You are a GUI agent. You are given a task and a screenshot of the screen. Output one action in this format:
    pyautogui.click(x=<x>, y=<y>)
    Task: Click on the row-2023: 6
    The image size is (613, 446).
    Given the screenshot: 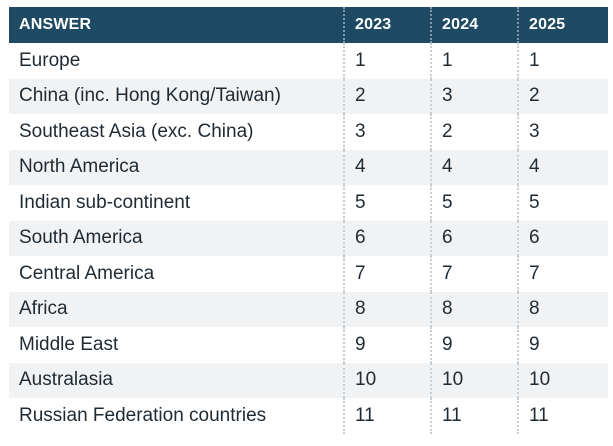 What is the action you would take?
    pyautogui.click(x=388, y=238)
    